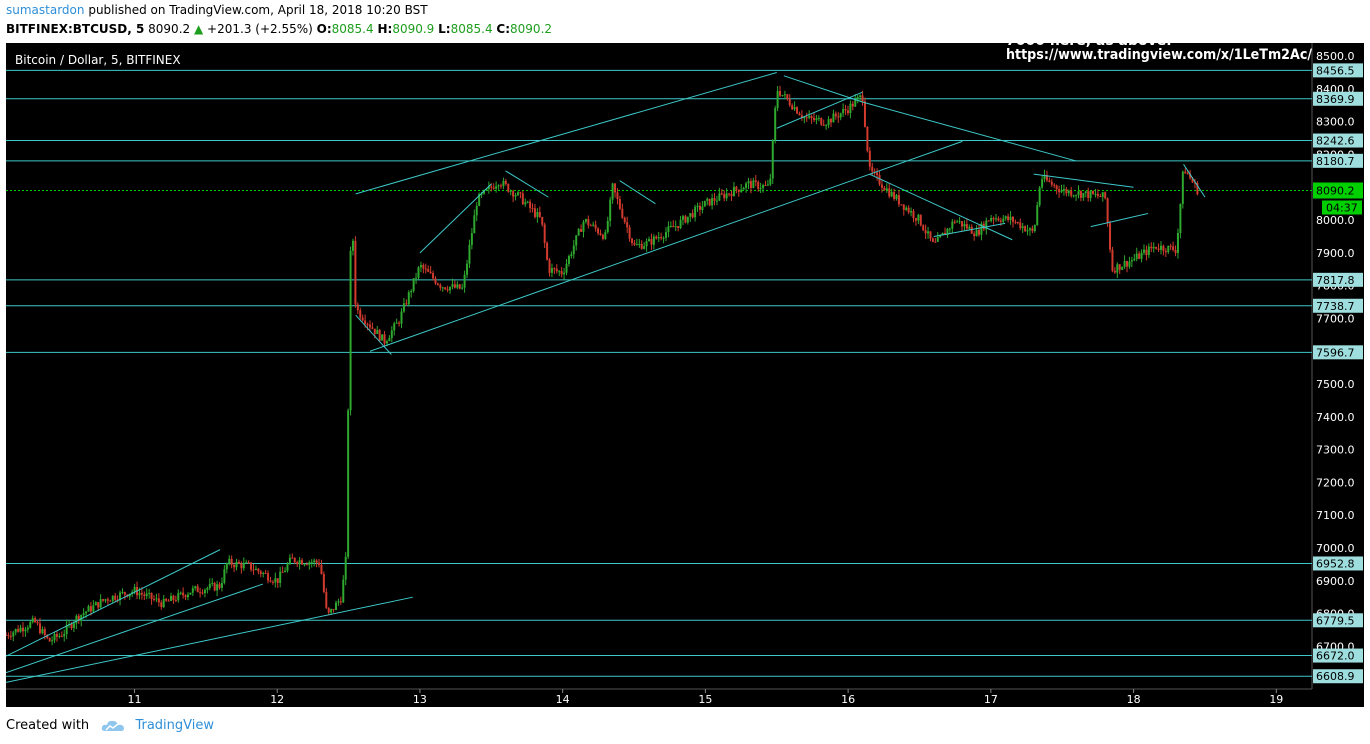  I want to click on high-value: 8090.9, so click(413, 29).